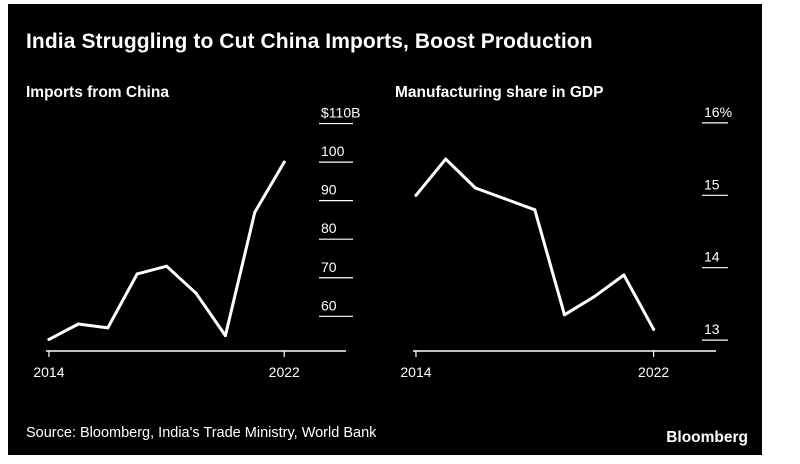  I want to click on imports-y-tick-label: 60, so click(329, 305).